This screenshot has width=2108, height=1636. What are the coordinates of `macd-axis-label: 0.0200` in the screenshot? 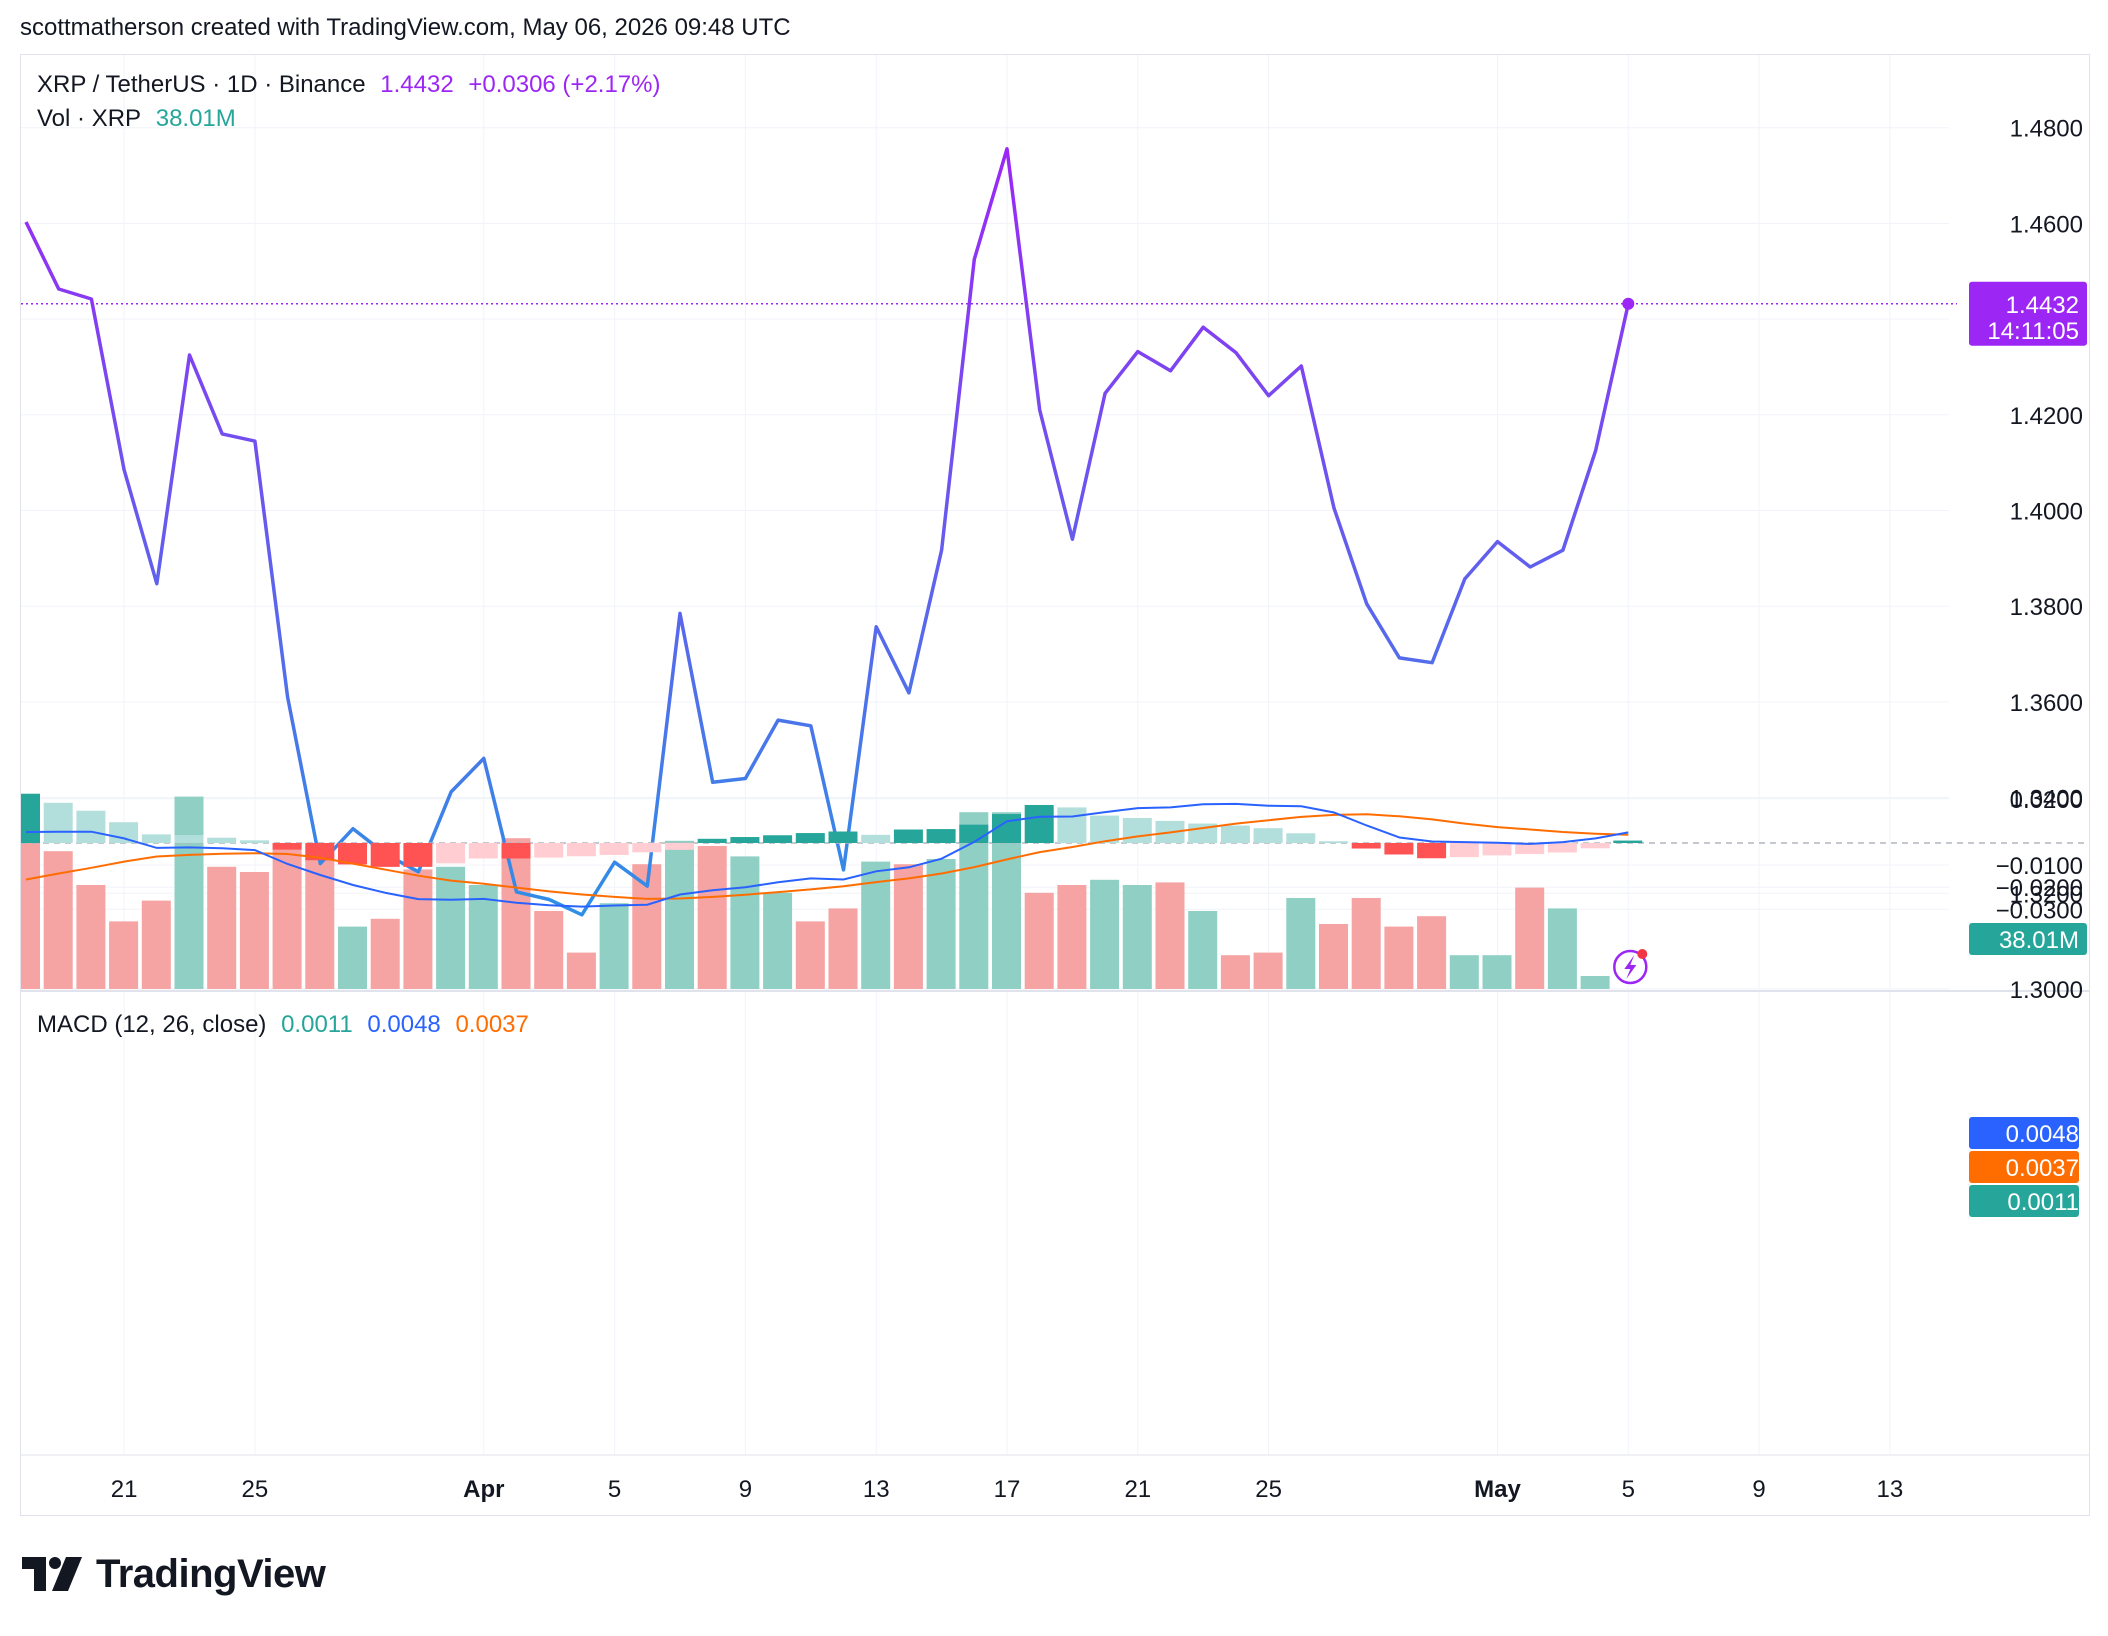 It's located at (2046, 800).